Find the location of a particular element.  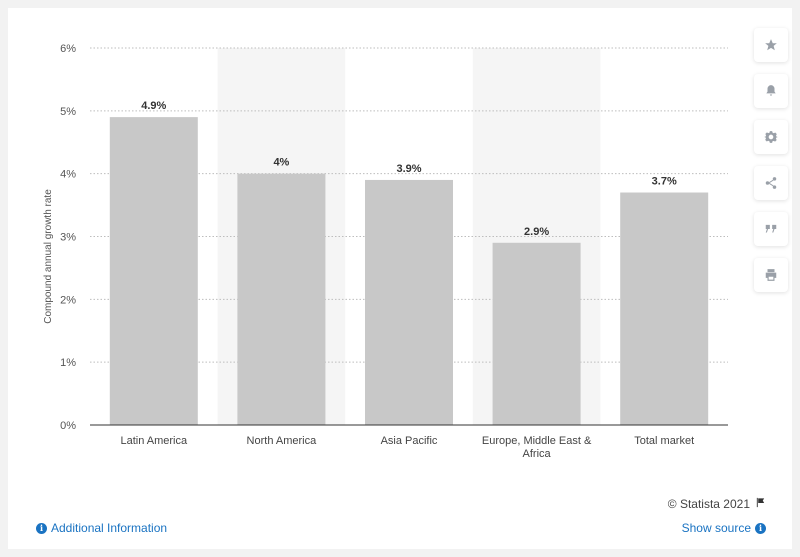

y-tick-label: 4% is located at coordinates (68, 175).